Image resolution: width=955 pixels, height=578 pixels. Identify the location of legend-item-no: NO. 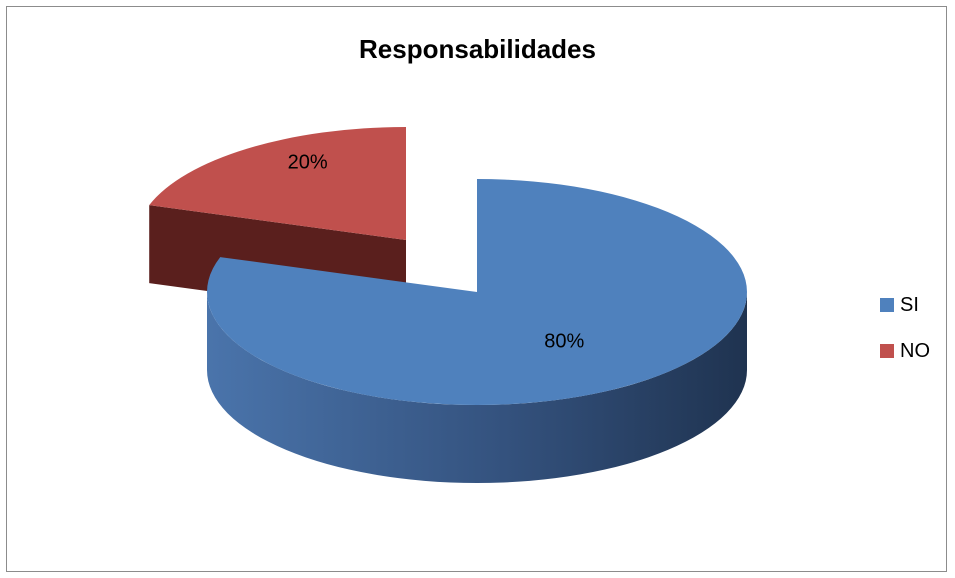
(905, 351).